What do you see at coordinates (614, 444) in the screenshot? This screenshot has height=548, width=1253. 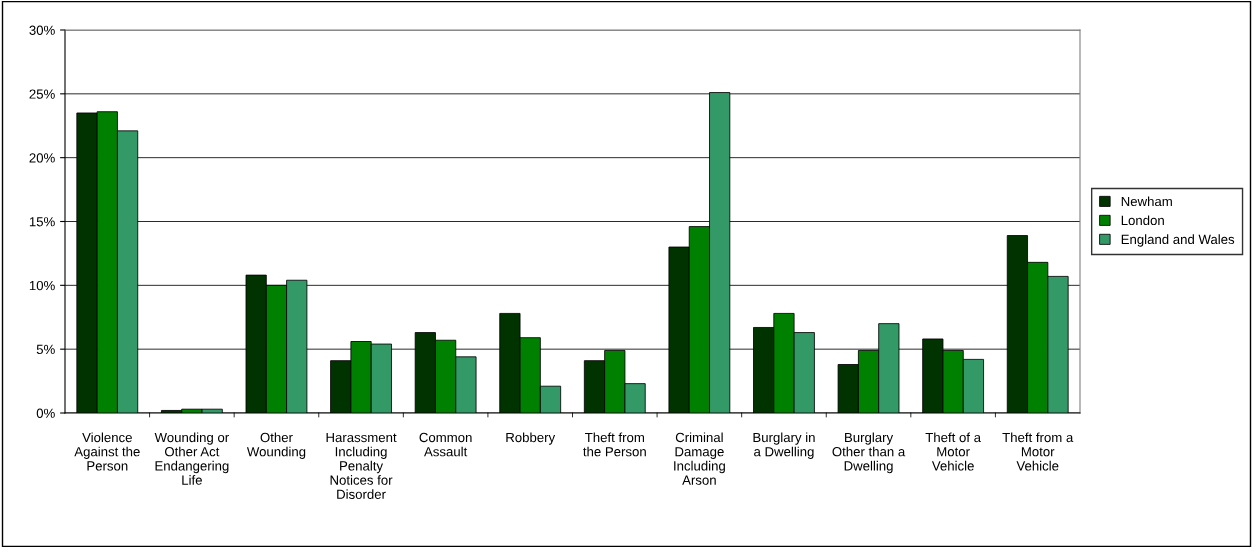 I see `x-tick-label: Theft from the Person` at bounding box center [614, 444].